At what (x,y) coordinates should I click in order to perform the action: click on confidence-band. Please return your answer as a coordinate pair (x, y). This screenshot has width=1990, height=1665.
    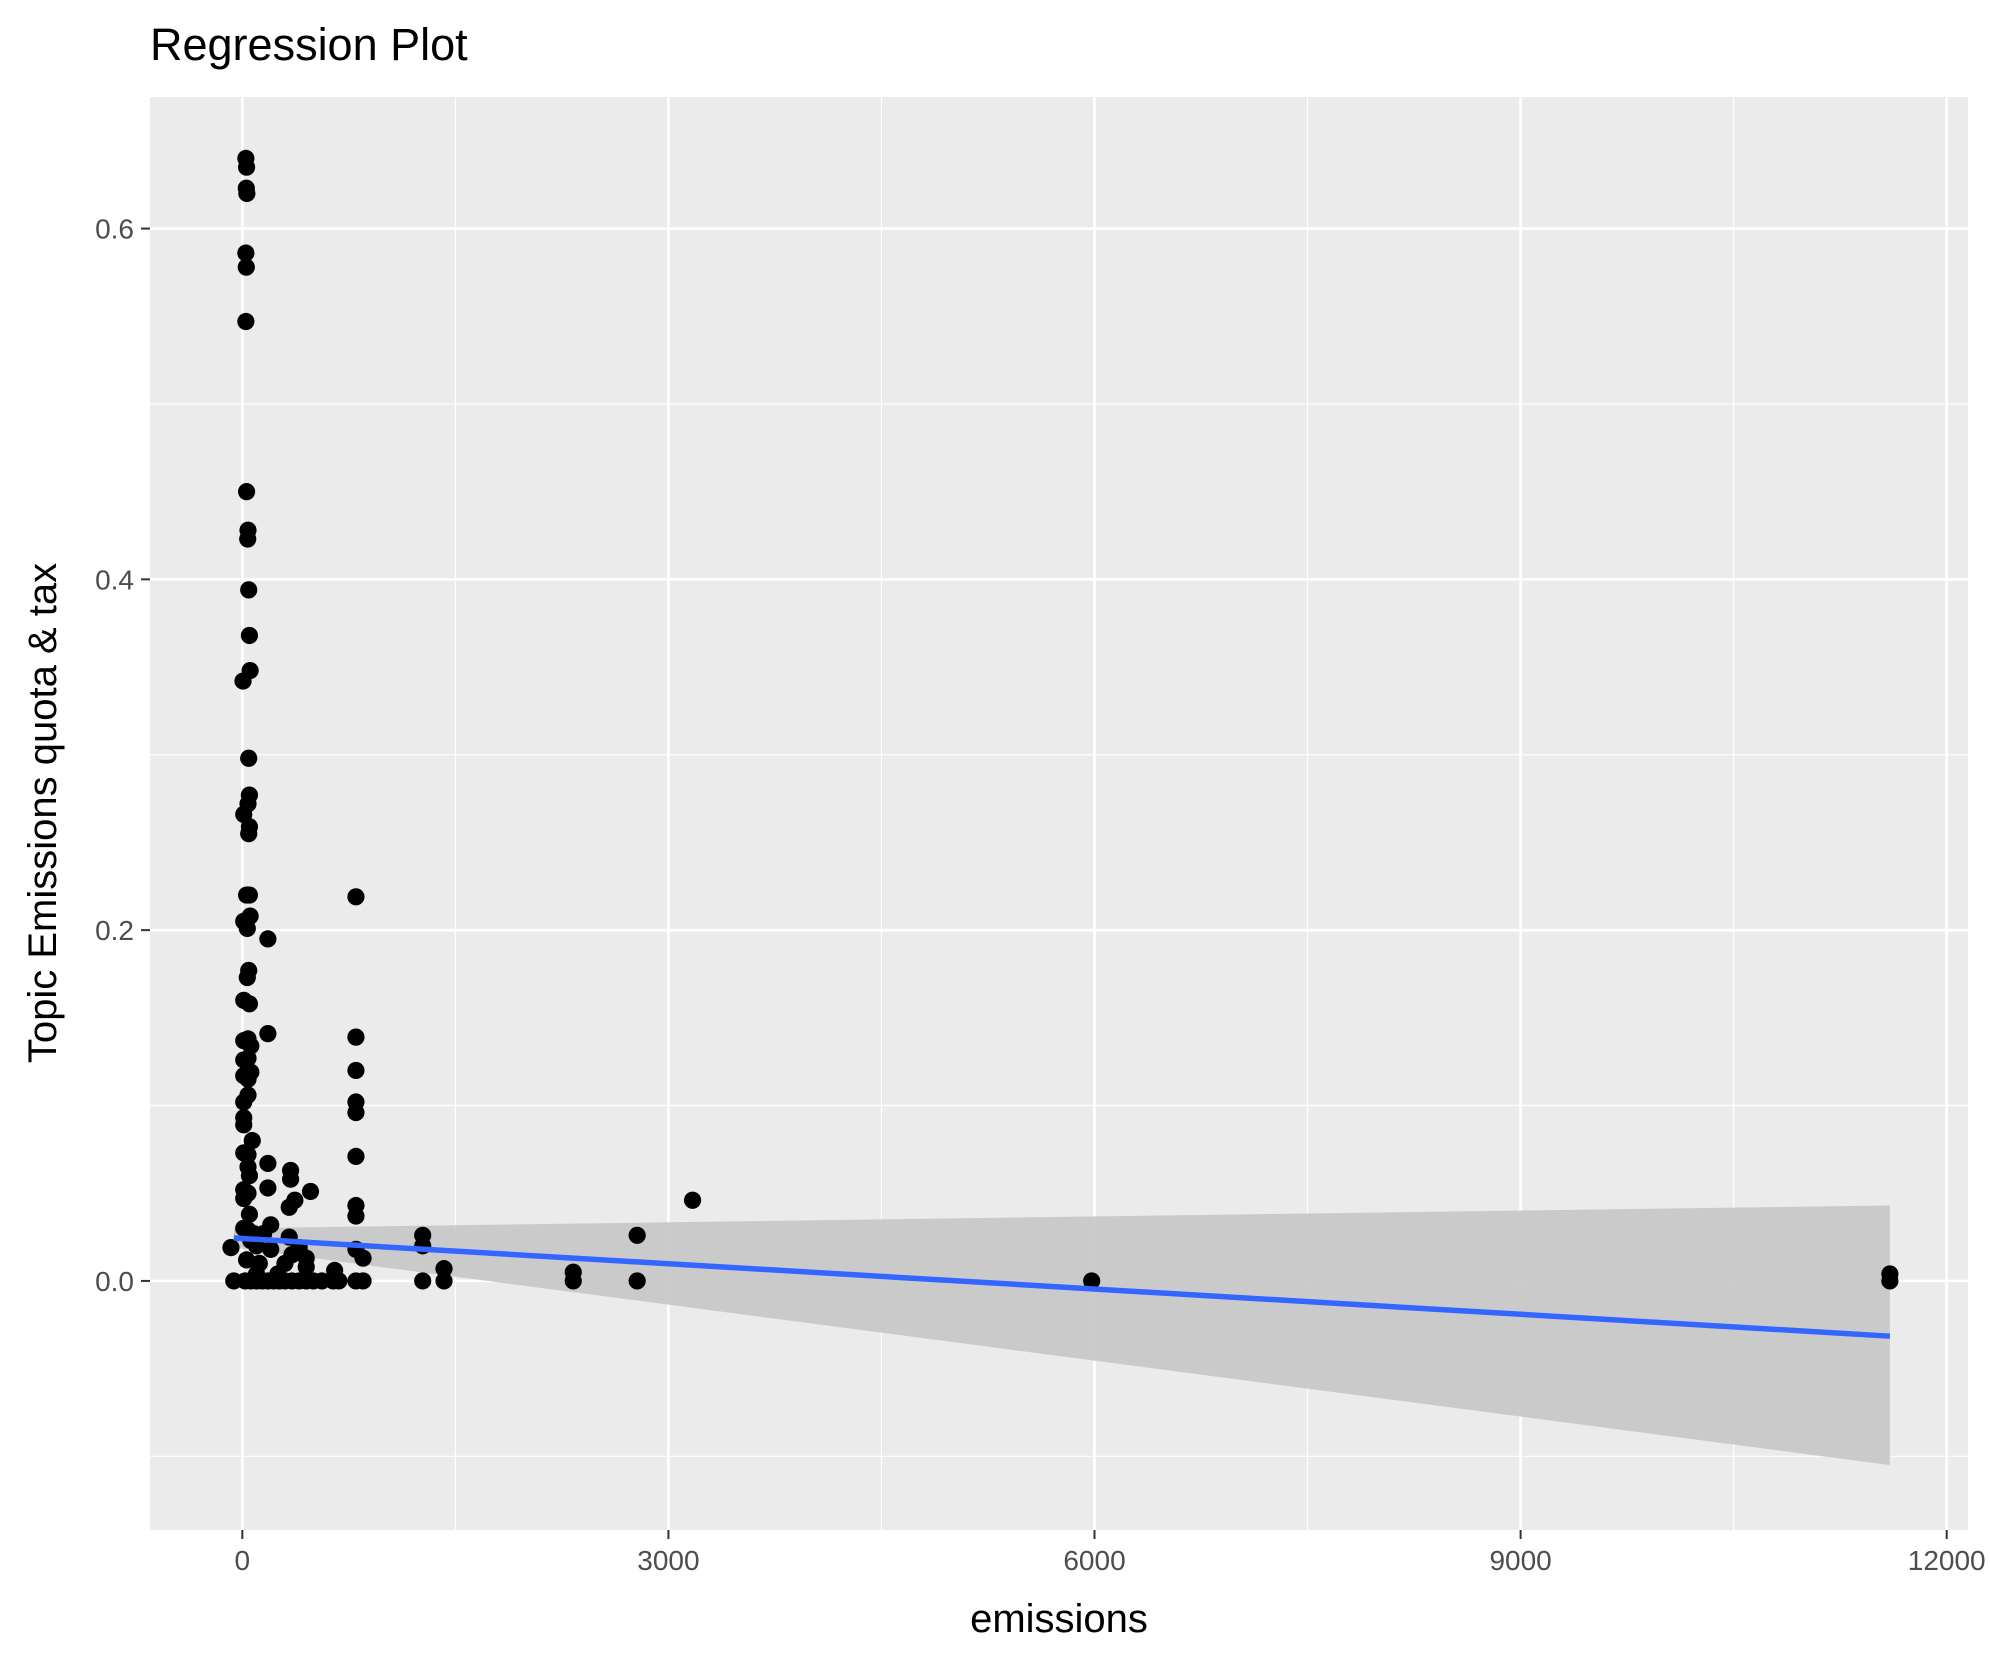
    Looking at the image, I should click on (1061, 1335).